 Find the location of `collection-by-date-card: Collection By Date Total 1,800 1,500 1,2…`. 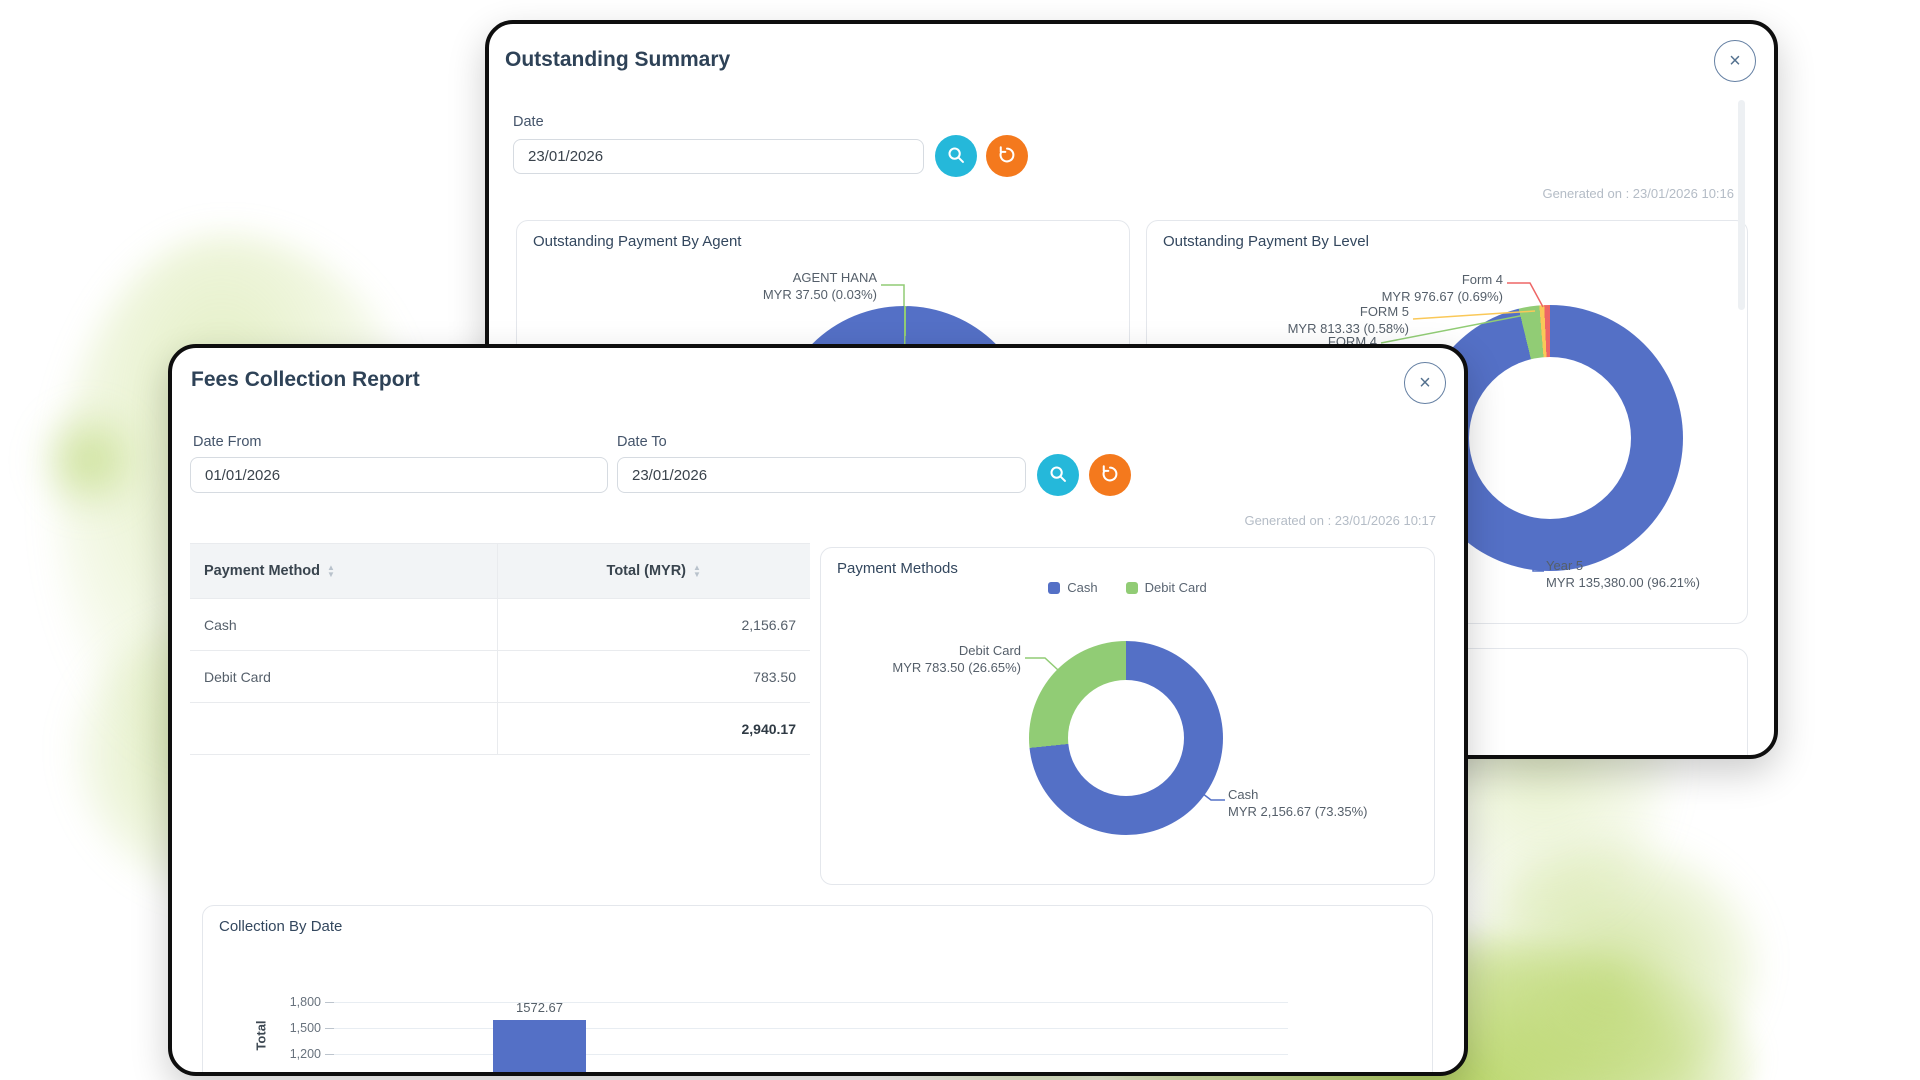

collection-by-date-card: Collection By Date Total 1,800 1,500 1,2… is located at coordinates (817, 988).